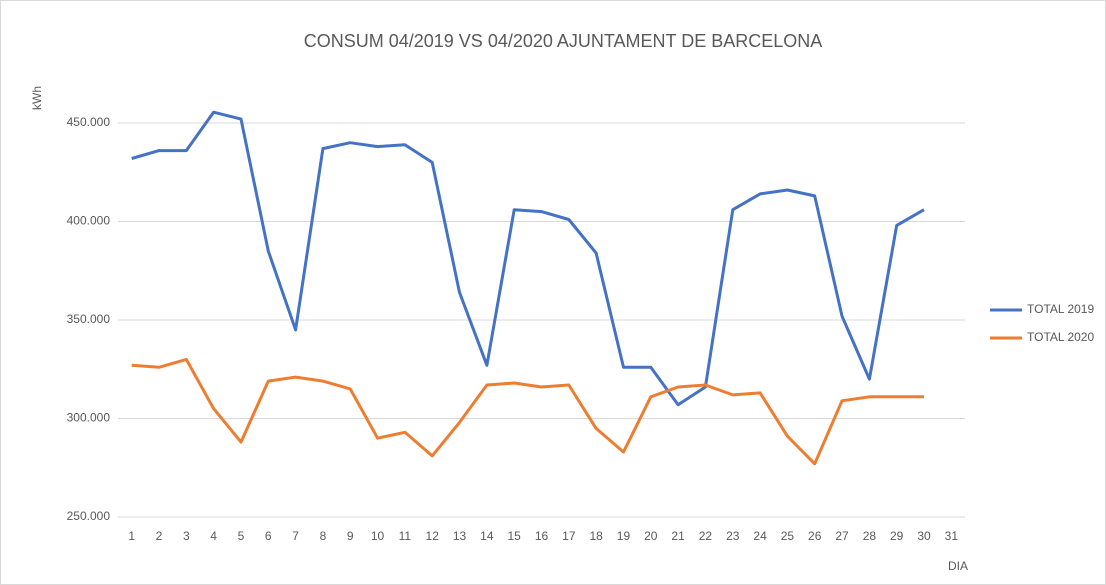  Describe the element at coordinates (624, 536) in the screenshot. I see `x-tick-label: 19` at that location.